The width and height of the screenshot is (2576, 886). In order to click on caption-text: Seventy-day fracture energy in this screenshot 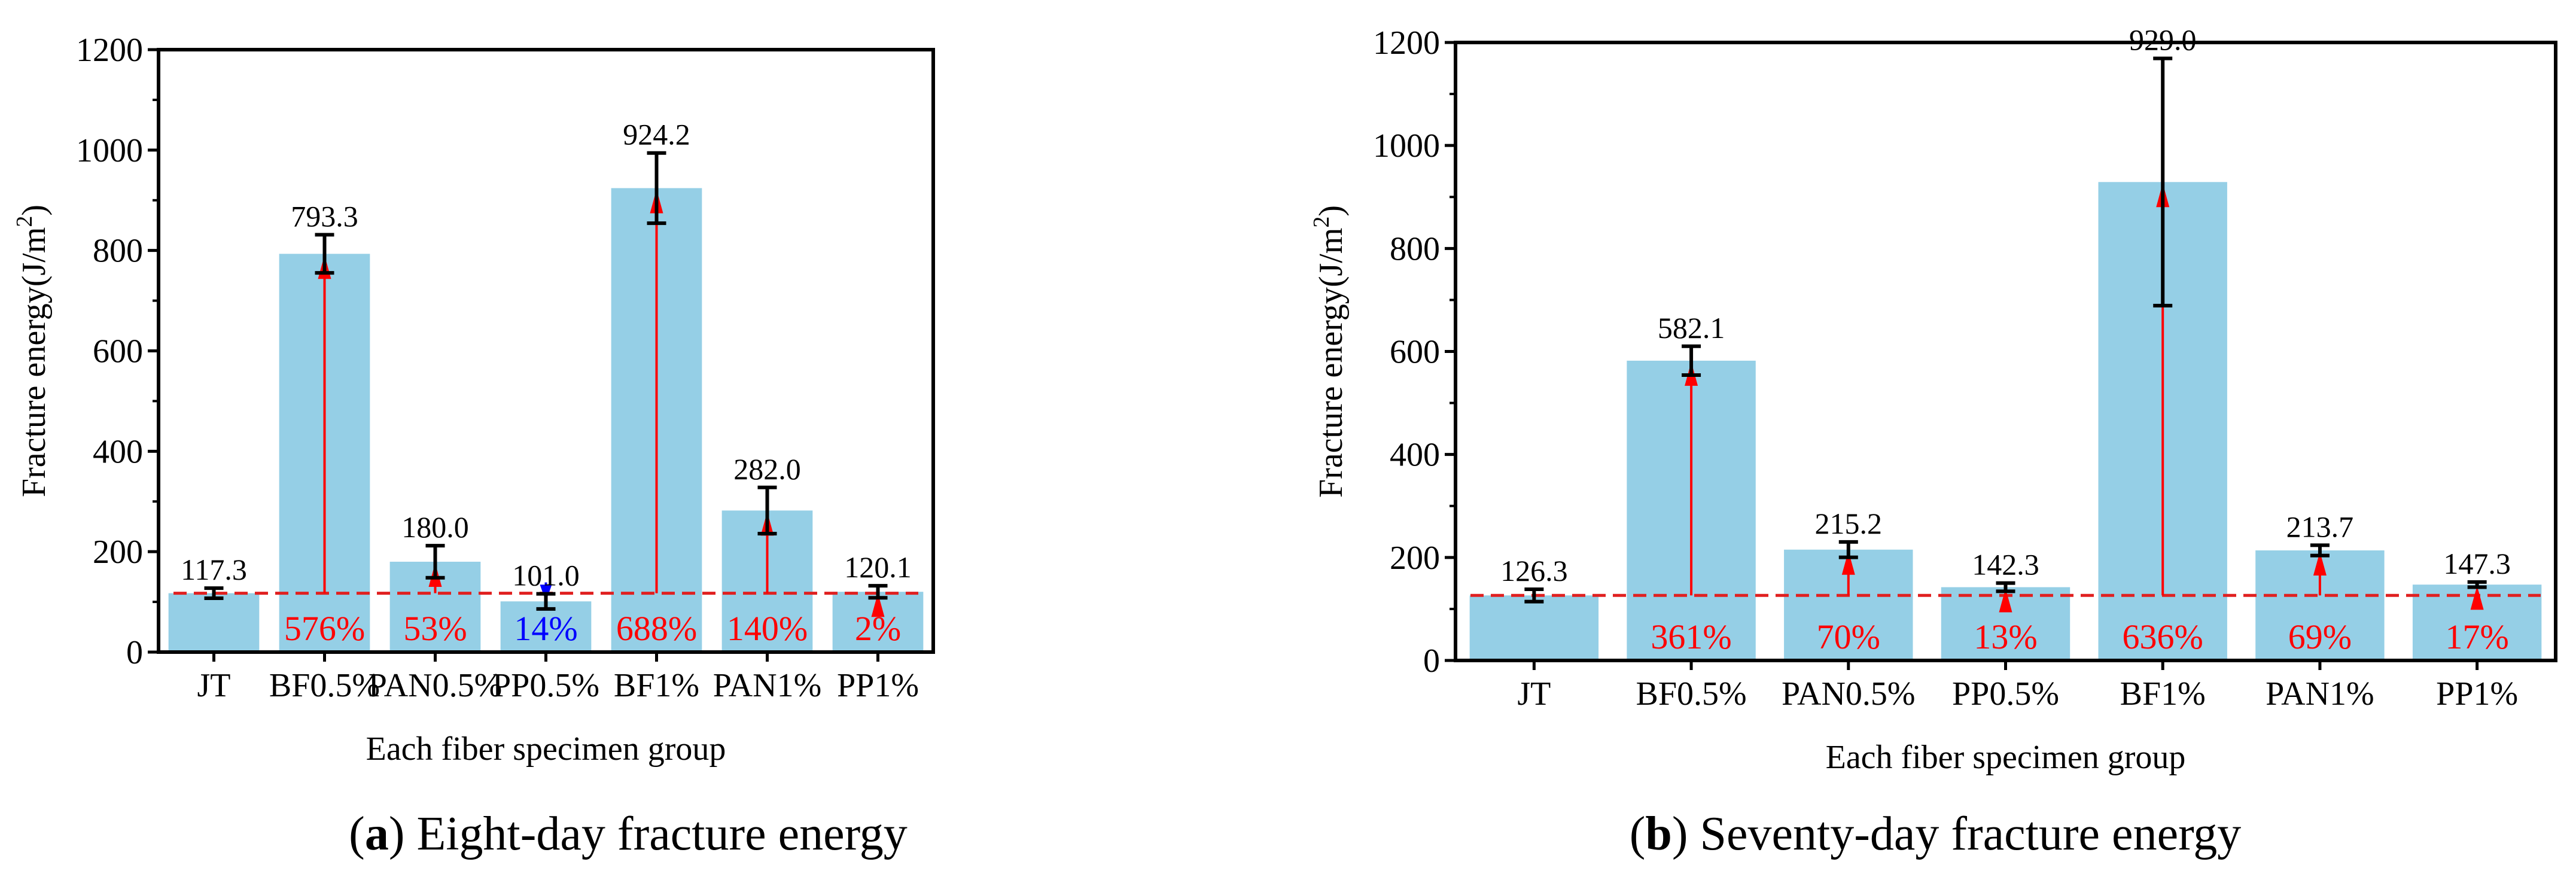, I will do `click(1965, 834)`.